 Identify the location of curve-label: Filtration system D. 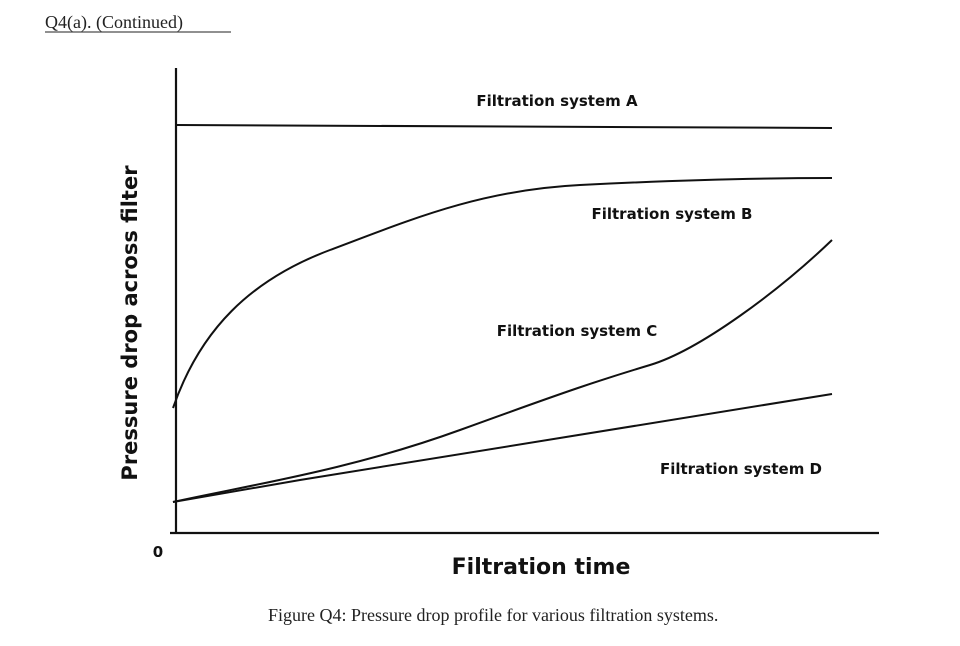
(741, 469).